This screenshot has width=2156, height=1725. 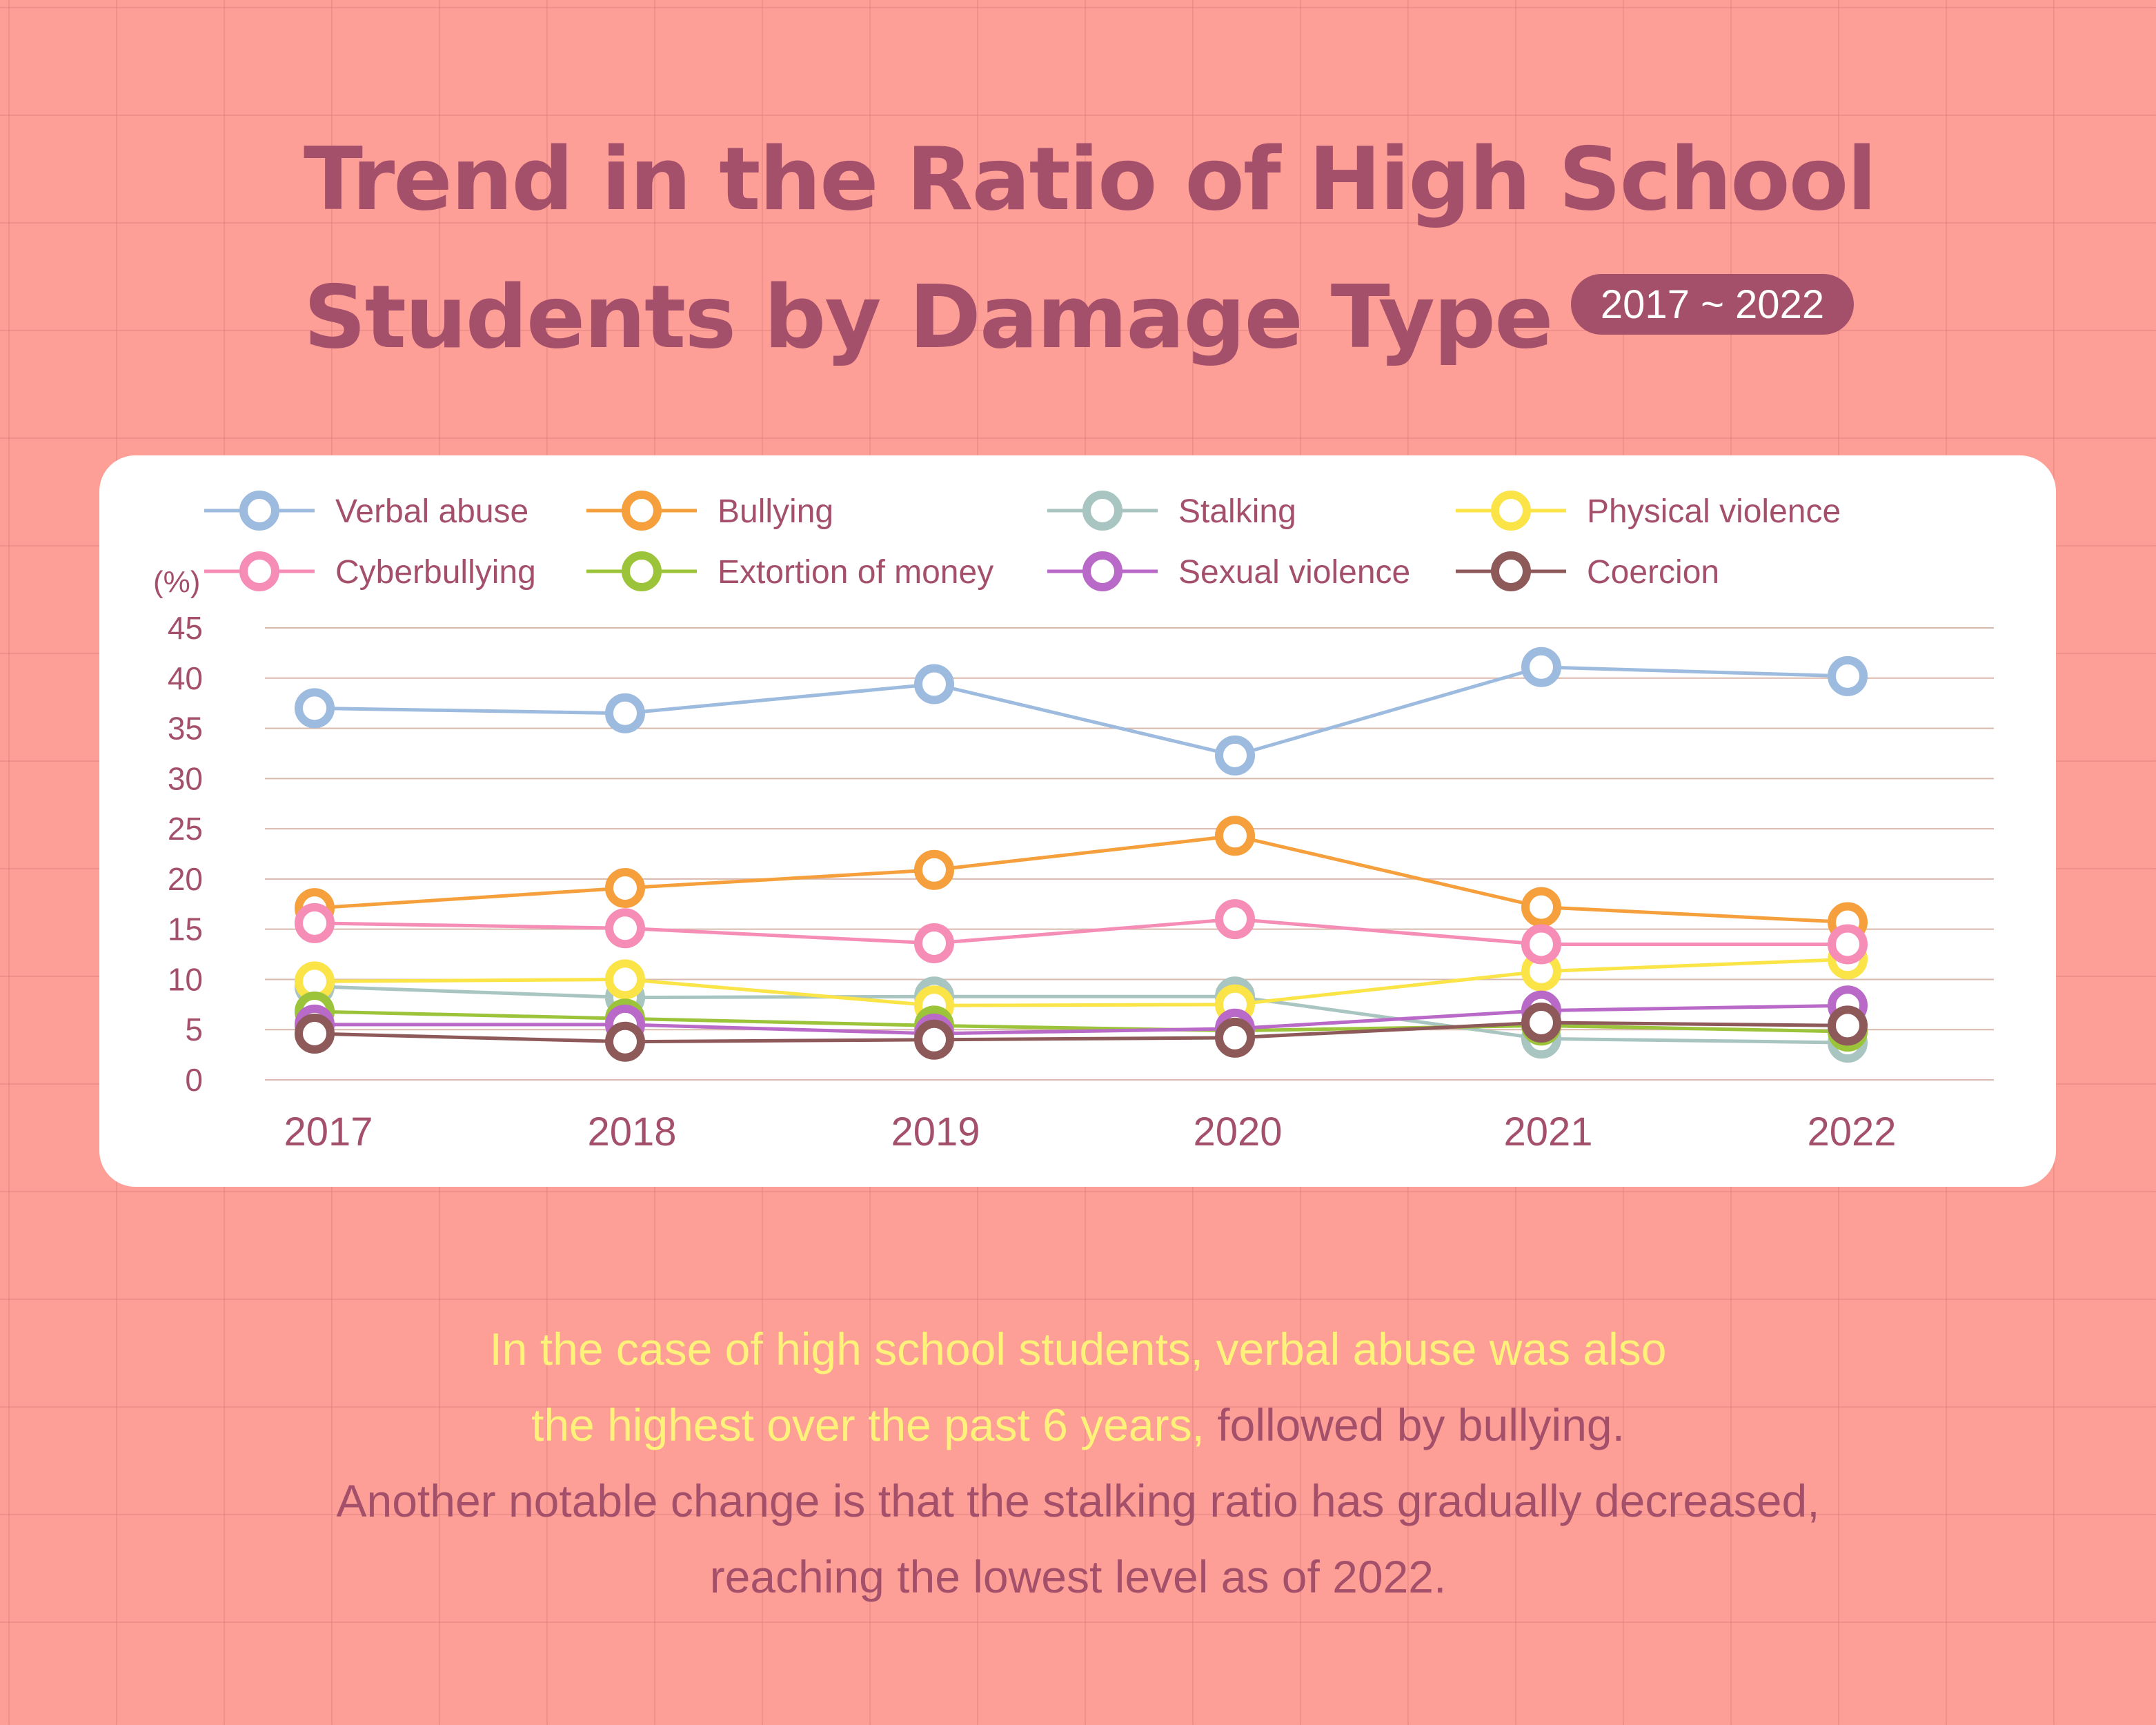 I want to click on y-axis-label: (%), so click(x=176, y=582).